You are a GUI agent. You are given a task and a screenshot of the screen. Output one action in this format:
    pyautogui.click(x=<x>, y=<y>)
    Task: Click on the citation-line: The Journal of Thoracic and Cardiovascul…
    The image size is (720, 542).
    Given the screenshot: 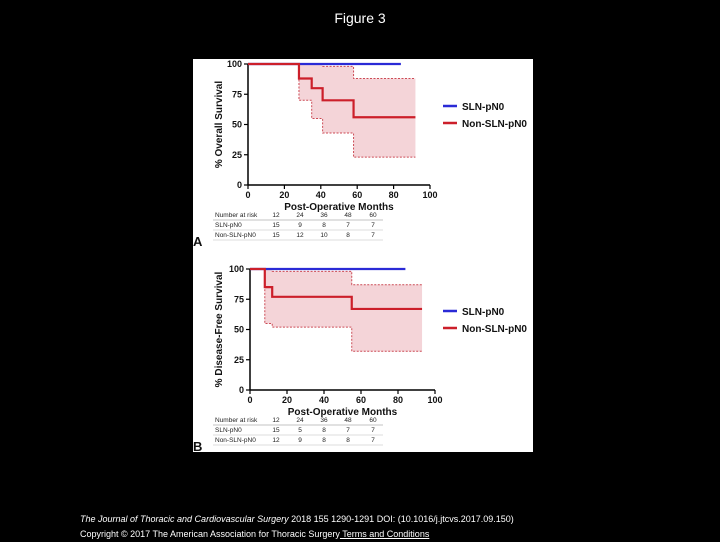 What is the action you would take?
    pyautogui.click(x=297, y=519)
    